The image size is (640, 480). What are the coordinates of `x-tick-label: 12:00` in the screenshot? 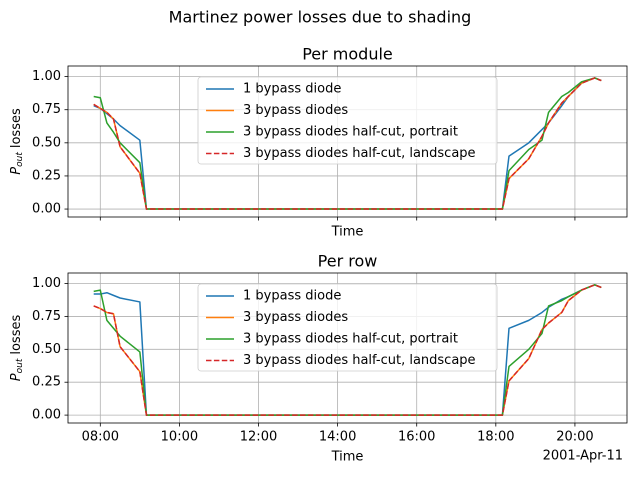 It's located at (258, 437).